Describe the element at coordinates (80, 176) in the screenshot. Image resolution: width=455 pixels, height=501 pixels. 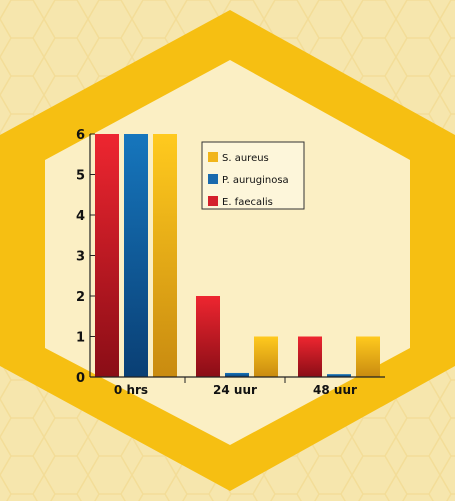
I see `y-tick-label-5: 5` at that location.